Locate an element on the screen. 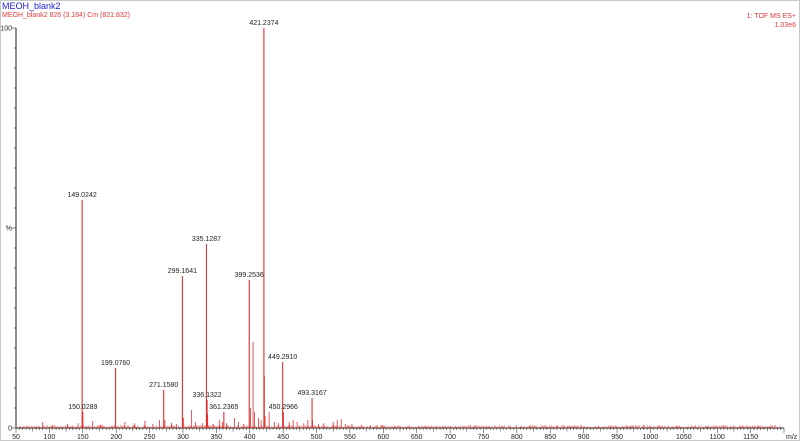 This screenshot has width=800, height=441. x-tick-label: 850 is located at coordinates (550, 437).